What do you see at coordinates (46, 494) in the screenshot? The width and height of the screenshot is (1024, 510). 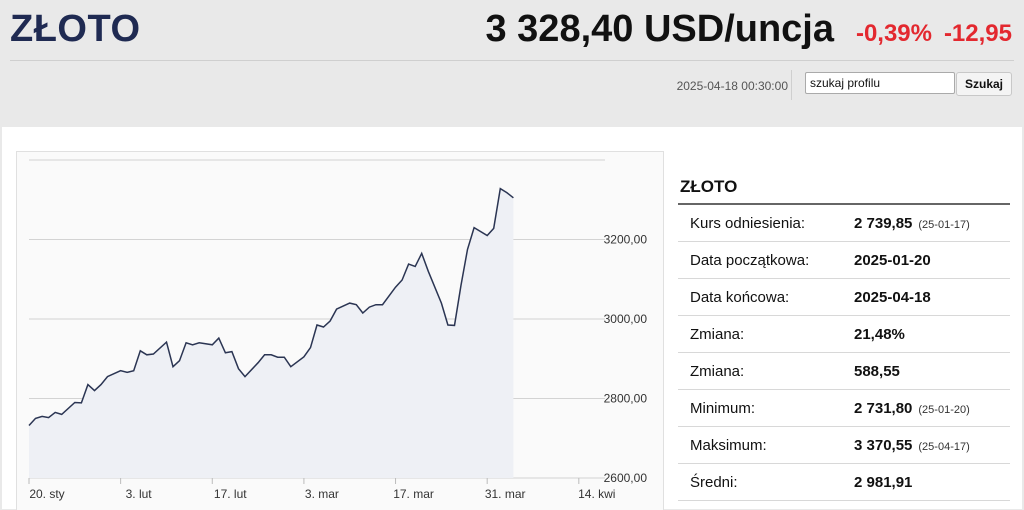 I see `x-tick-label: 20. sty` at bounding box center [46, 494].